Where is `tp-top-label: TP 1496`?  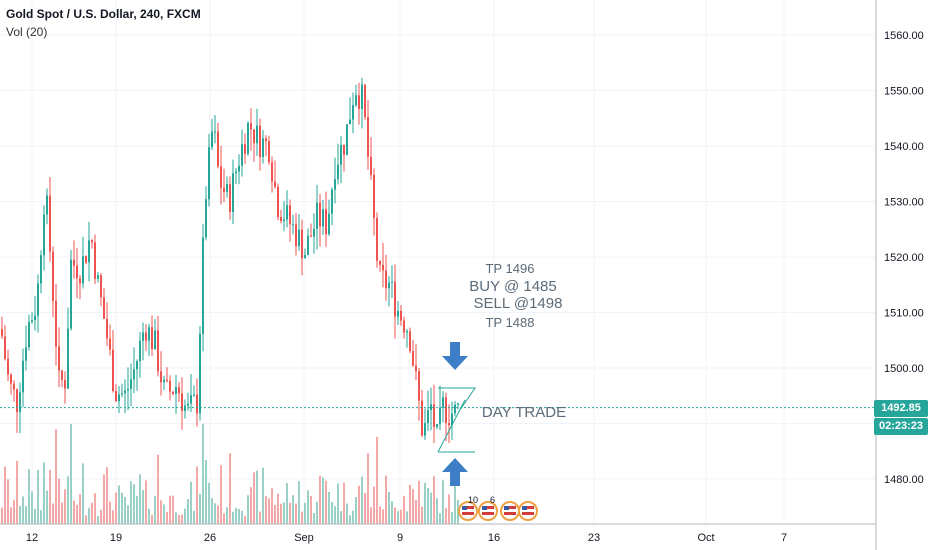
tp-top-label: TP 1496 is located at coordinates (510, 268).